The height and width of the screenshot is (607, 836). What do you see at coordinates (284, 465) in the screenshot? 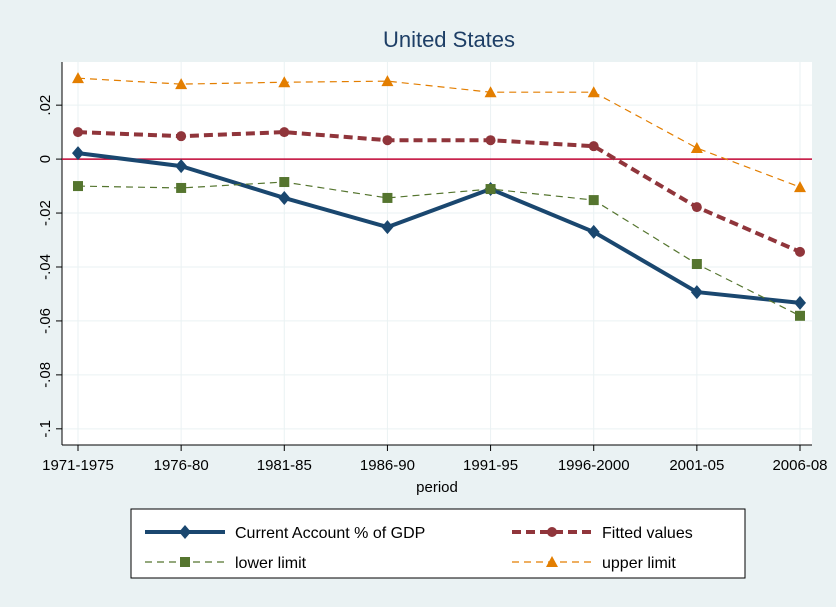
I see `x-tick-label: 1981-85` at bounding box center [284, 465].